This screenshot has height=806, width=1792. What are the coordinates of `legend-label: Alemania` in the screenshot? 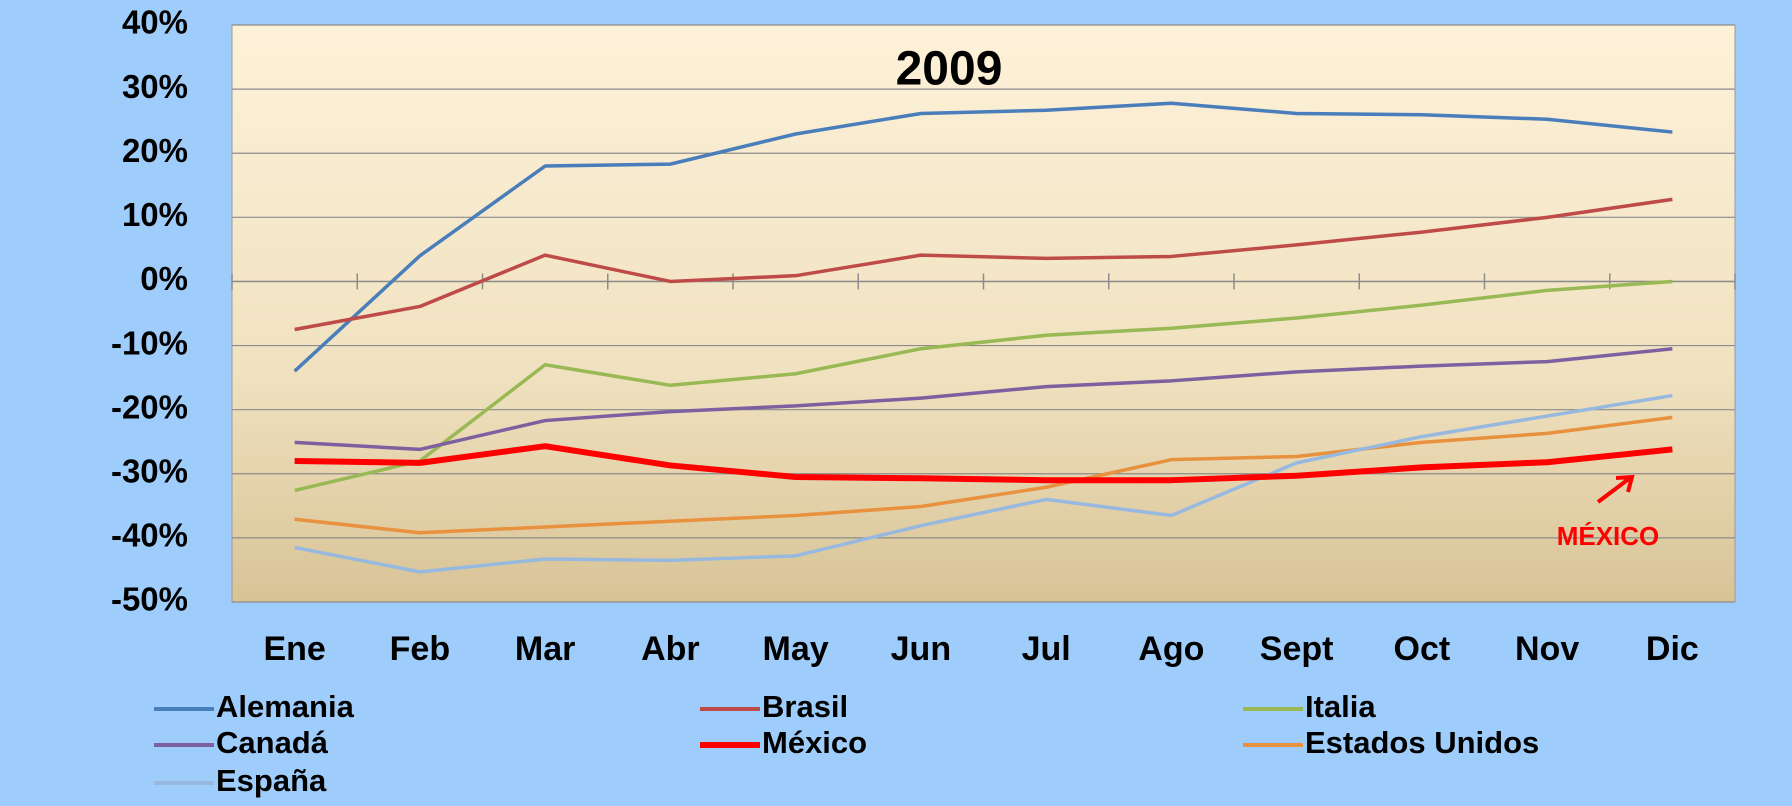 It's located at (285, 706).